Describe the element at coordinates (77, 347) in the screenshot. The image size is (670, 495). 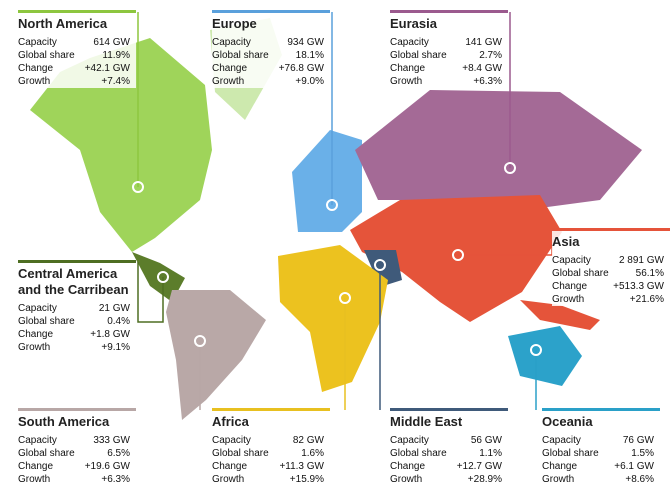
I see `stat-row: Growth +9.1%` at that location.